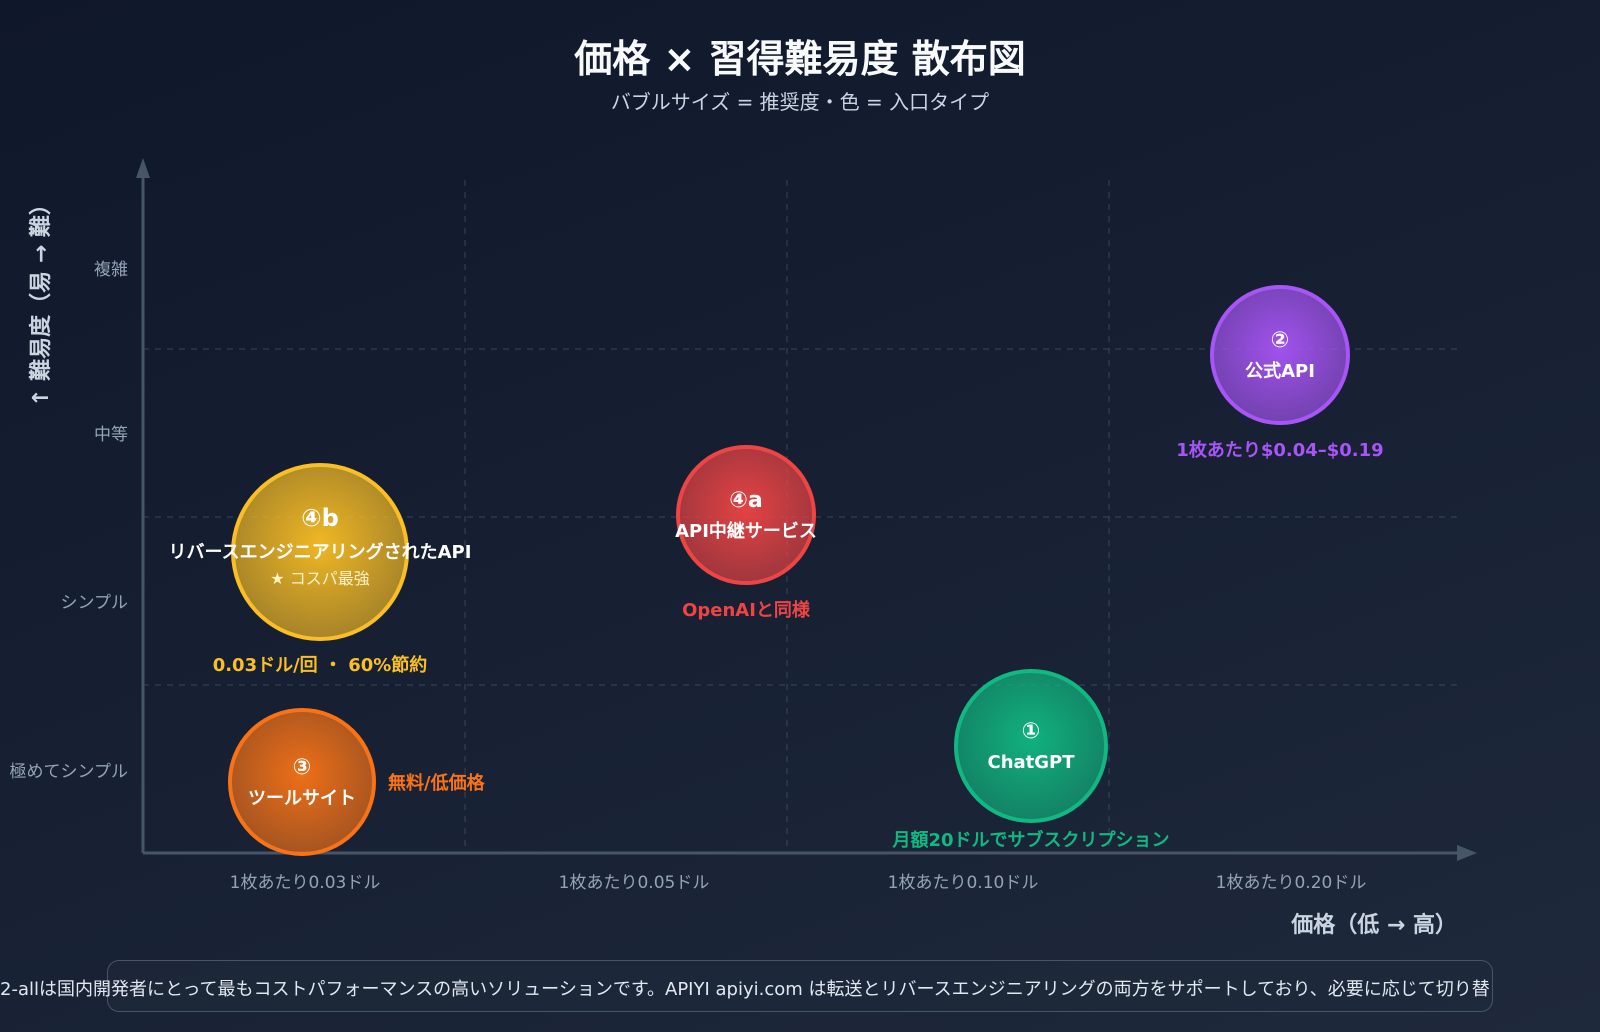 Image resolution: width=1600 pixels, height=1032 pixels. I want to click on bubble-①, so click(1031, 746).